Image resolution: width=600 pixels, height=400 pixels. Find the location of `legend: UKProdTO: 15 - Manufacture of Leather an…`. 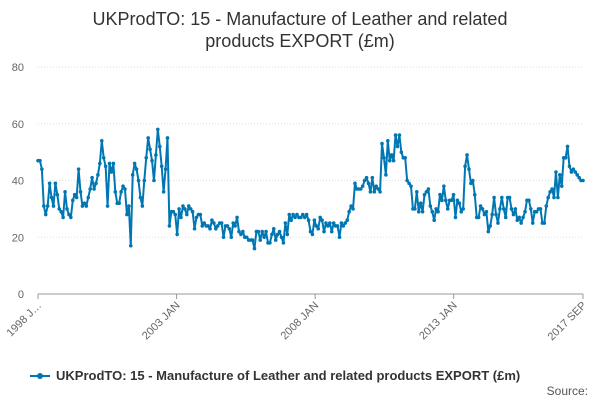

legend: UKProdTO: 15 - Manufacture of Leather an… is located at coordinates (275, 375).